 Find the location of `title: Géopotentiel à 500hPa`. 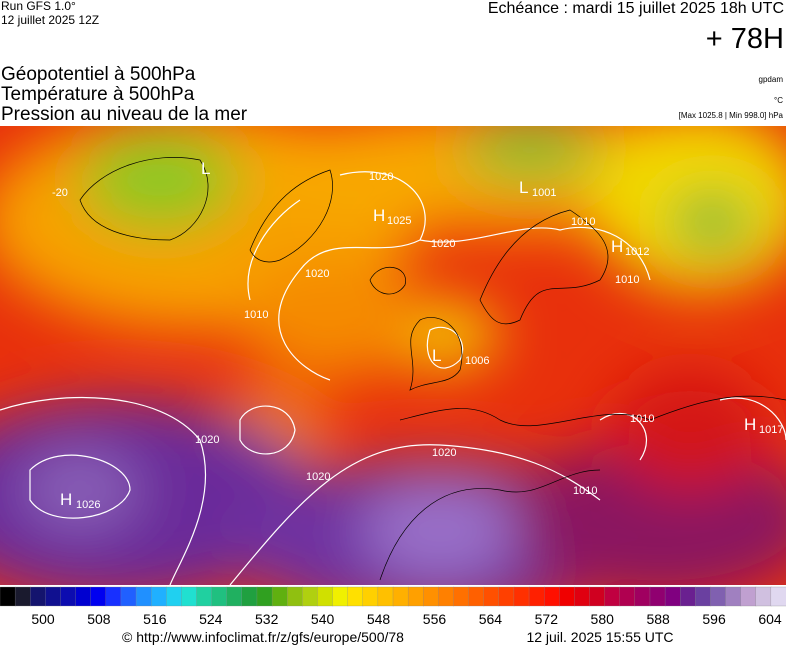

title: Géopotentiel à 500hPa is located at coordinates (98, 74).